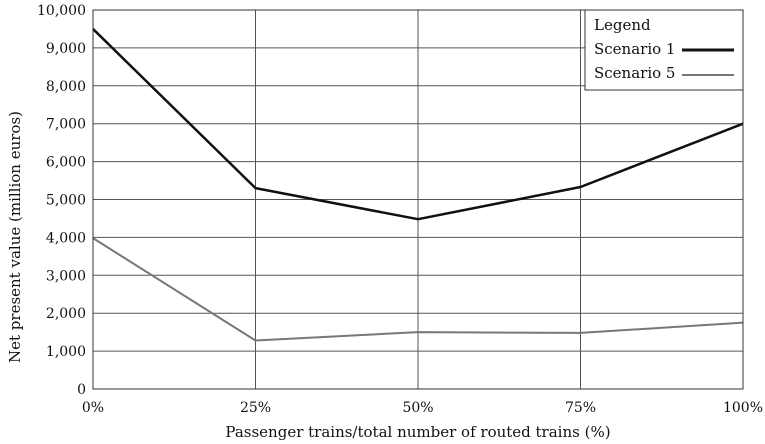 The image size is (765, 444). Describe the element at coordinates (15, 237) in the screenshot. I see `y-axis-label: Net present value (million euros)` at that location.